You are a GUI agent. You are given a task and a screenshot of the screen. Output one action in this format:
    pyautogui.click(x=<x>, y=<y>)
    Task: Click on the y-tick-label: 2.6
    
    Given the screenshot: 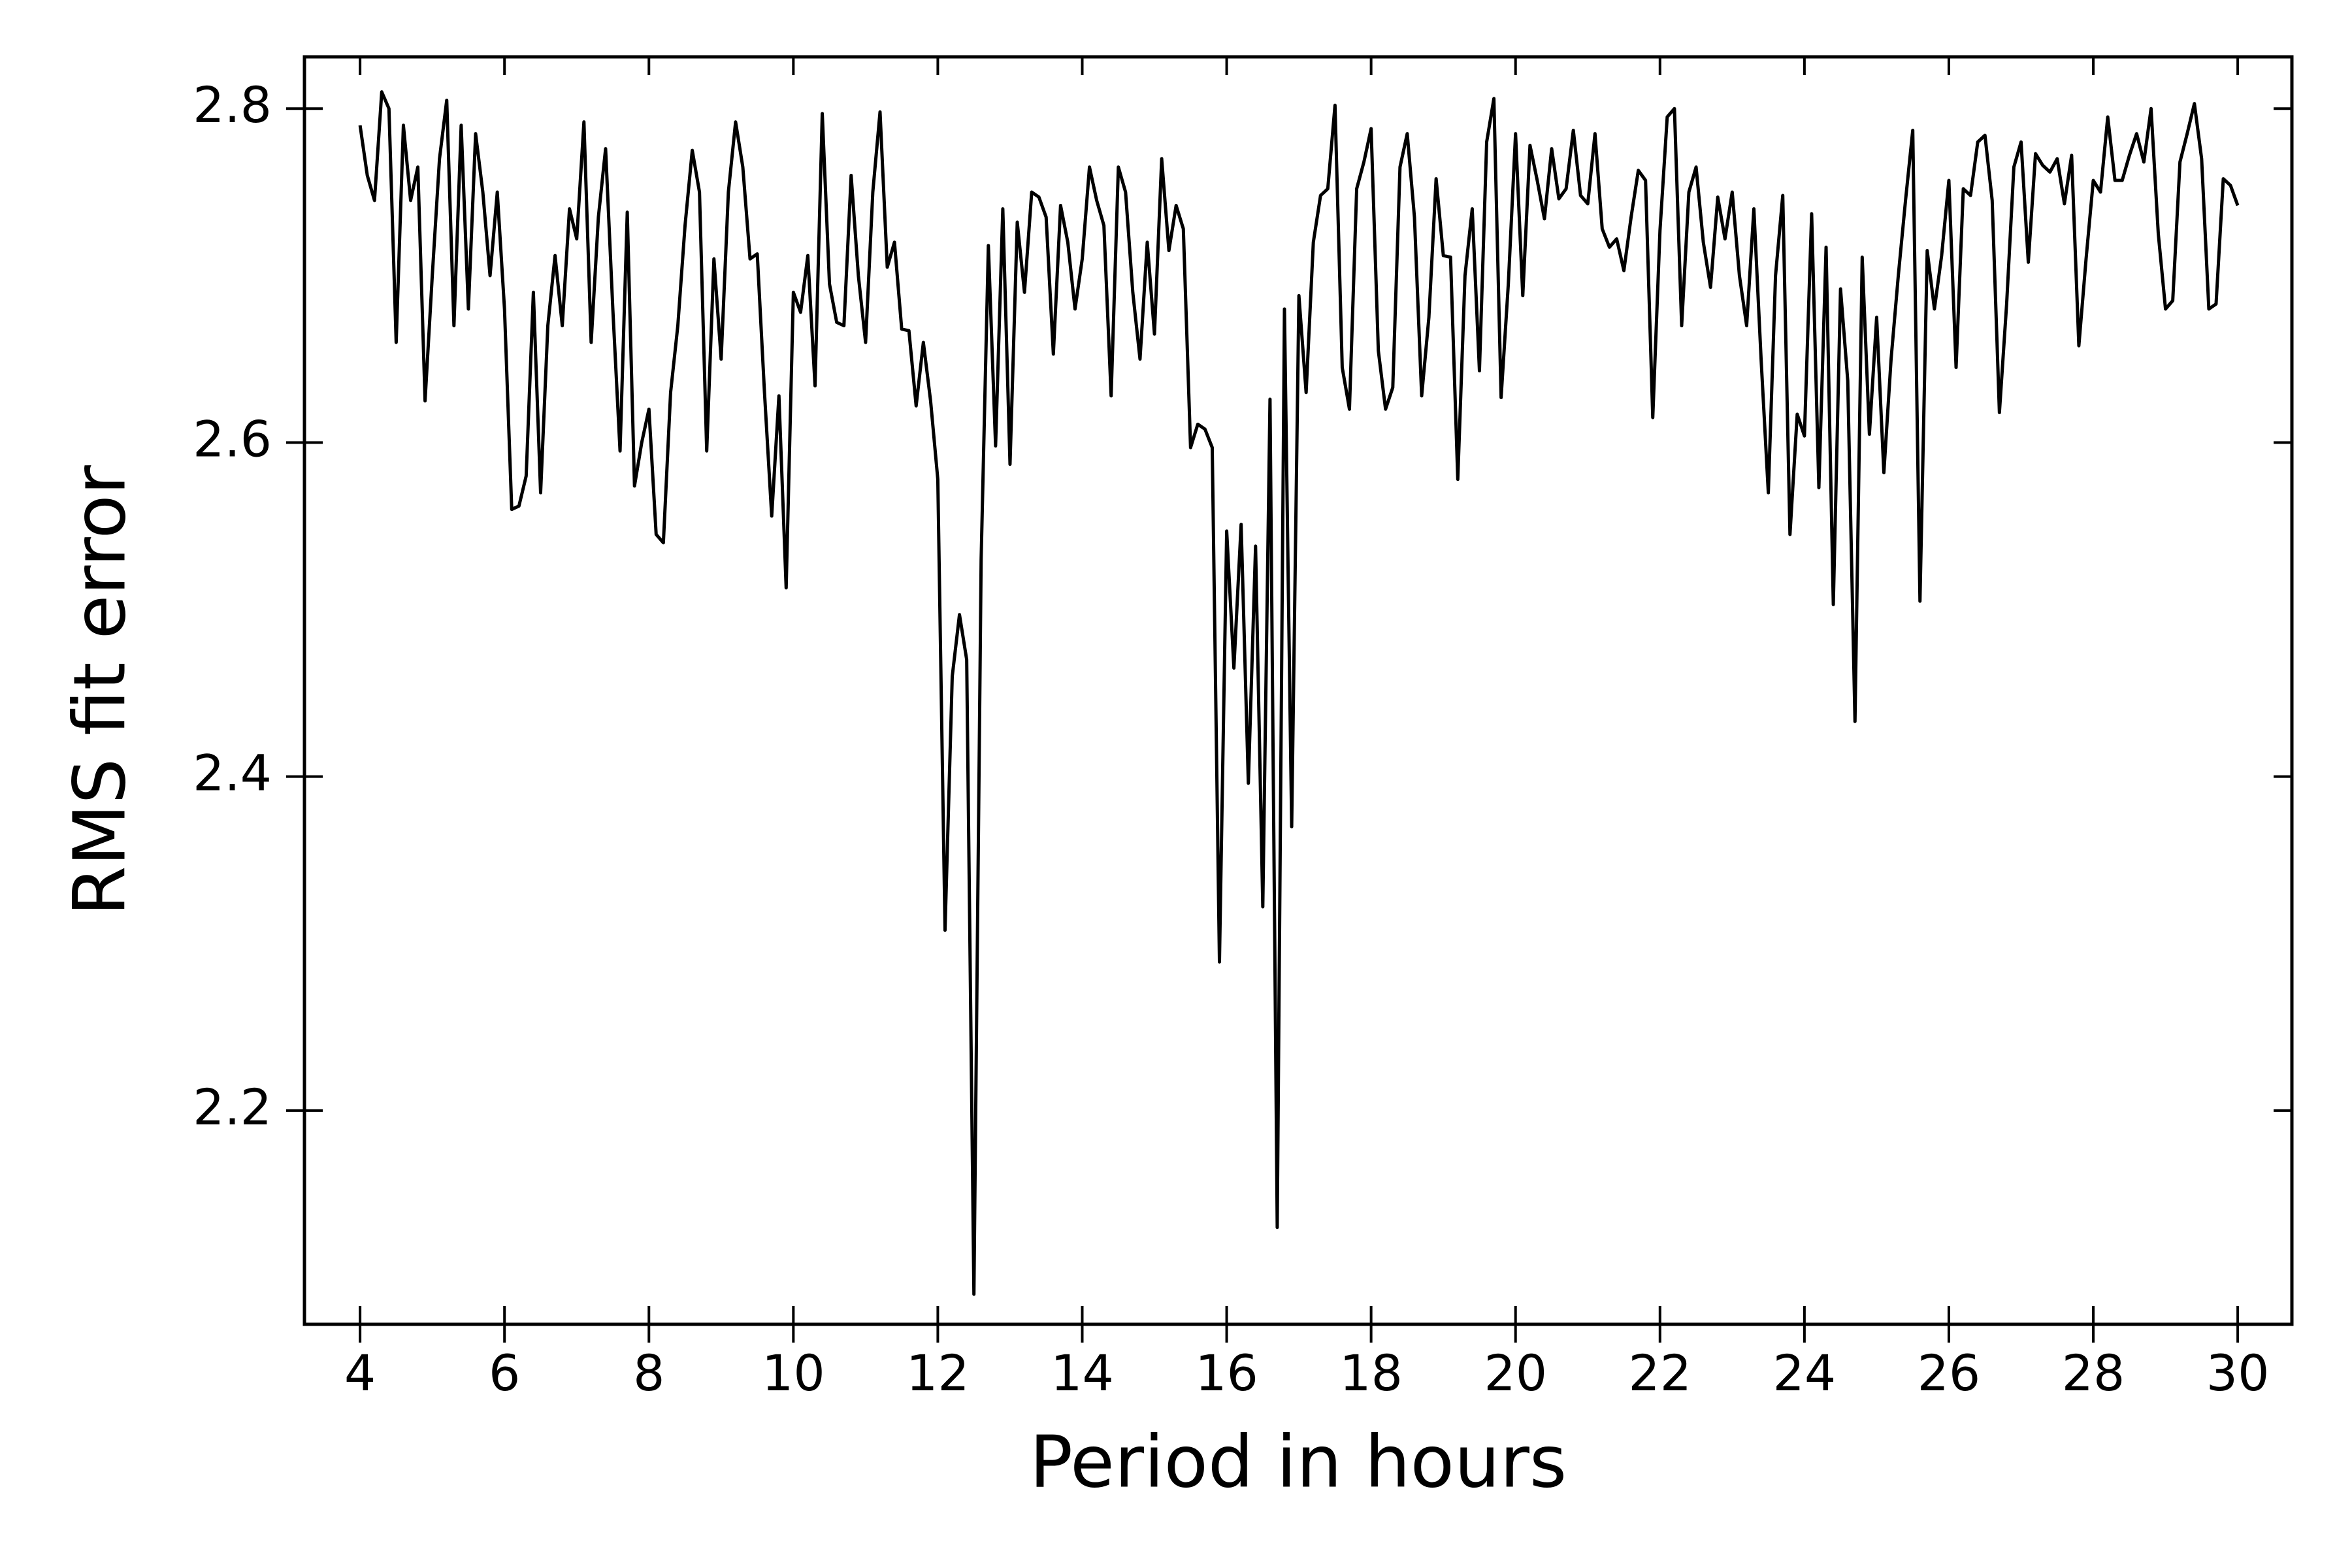 What is the action you would take?
    pyautogui.click(x=232, y=439)
    